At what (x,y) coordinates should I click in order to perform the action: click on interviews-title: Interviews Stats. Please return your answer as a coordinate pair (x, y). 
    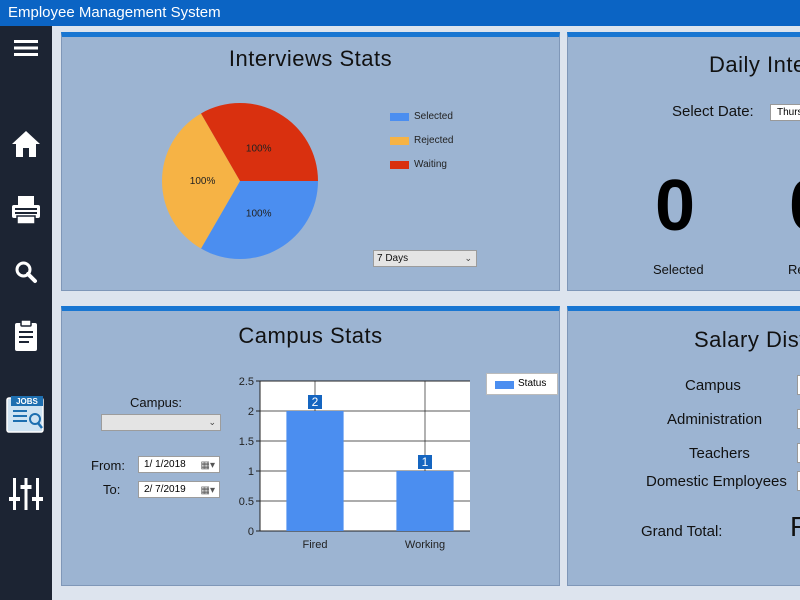
    Looking at the image, I should click on (310, 58).